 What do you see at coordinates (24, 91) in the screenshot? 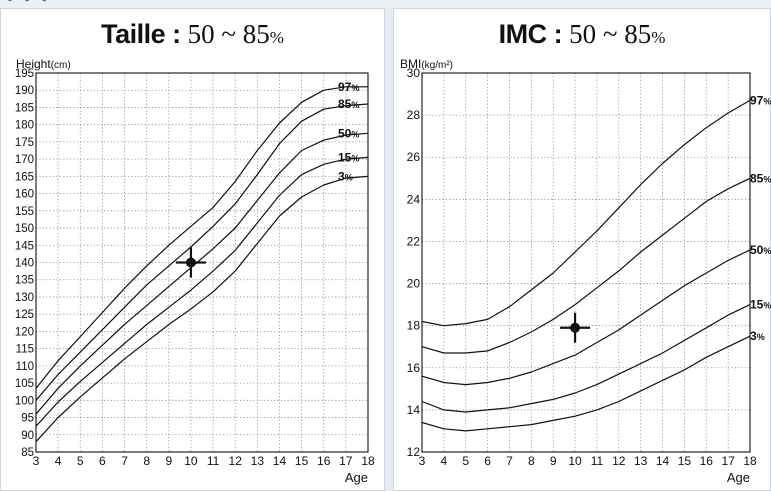
I see `height-chart-y-tick-label: 190` at bounding box center [24, 91].